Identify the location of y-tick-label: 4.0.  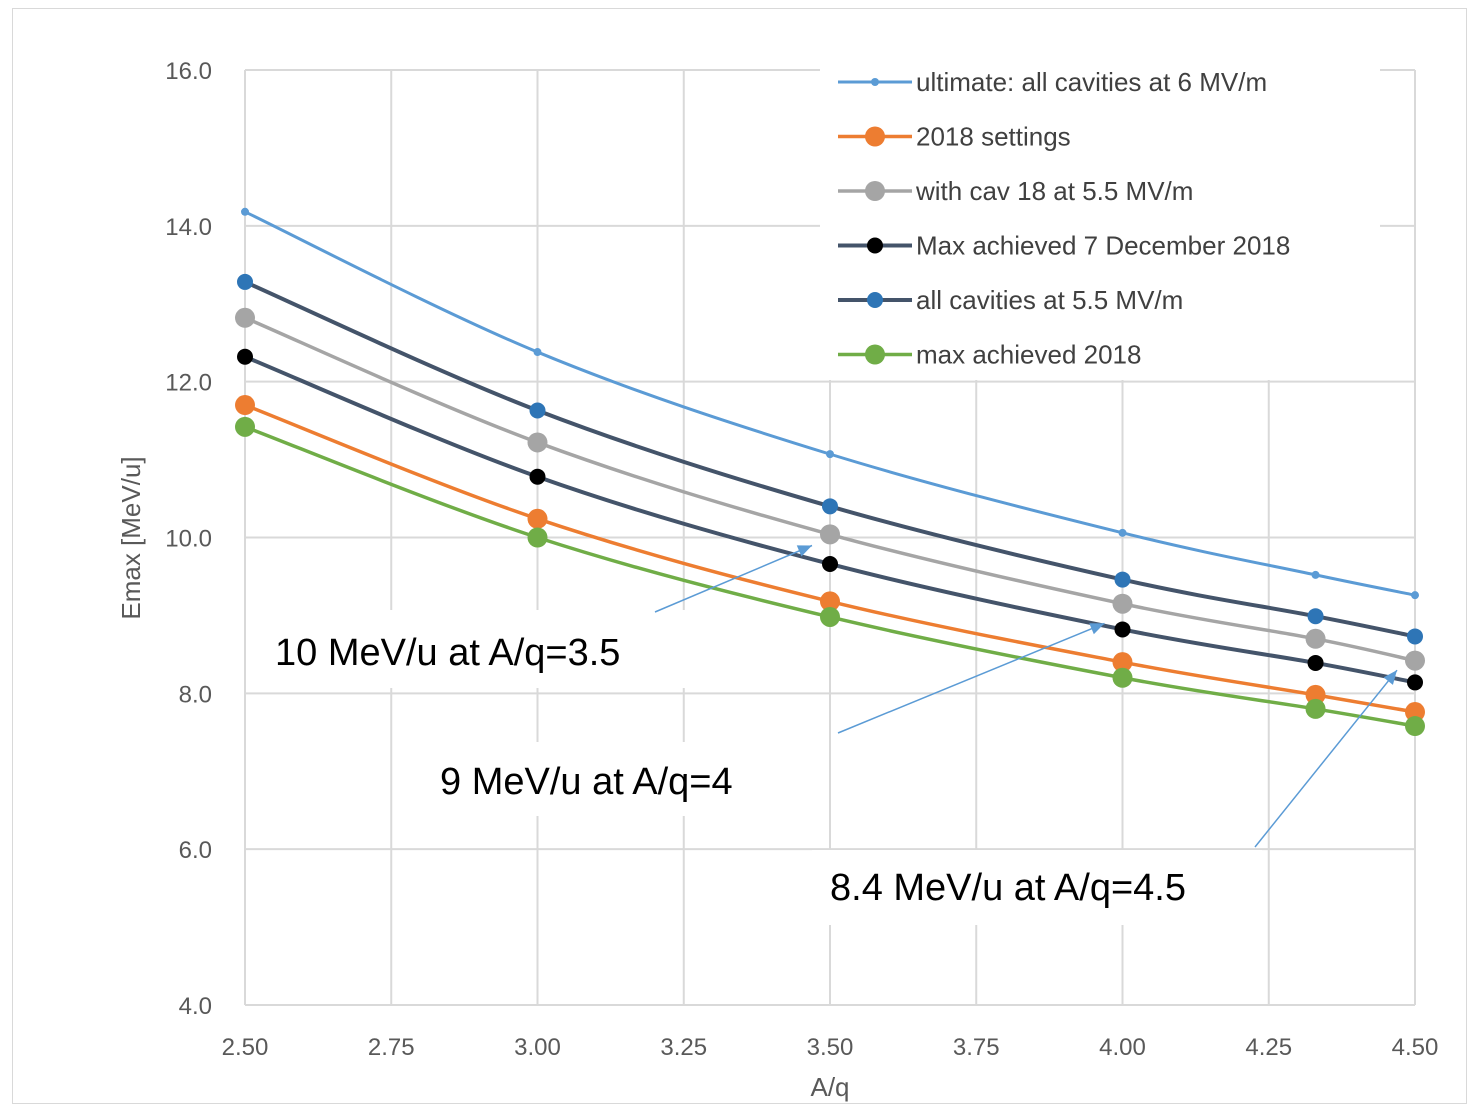
(195, 1006).